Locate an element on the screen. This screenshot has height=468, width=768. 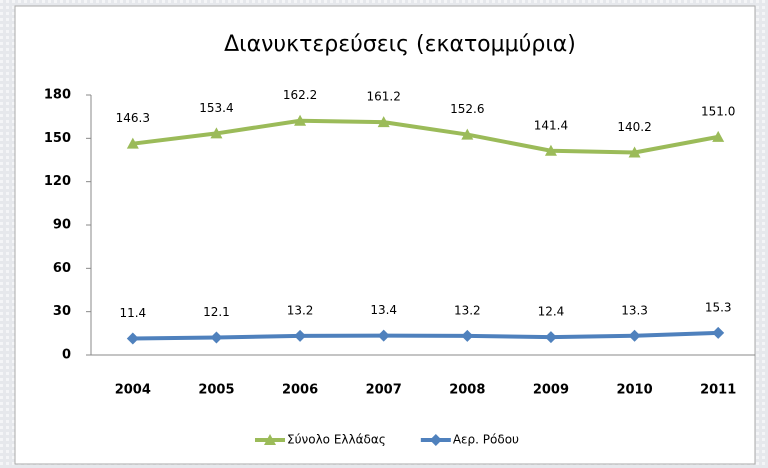
value-label: 13.3 is located at coordinates (634, 310).